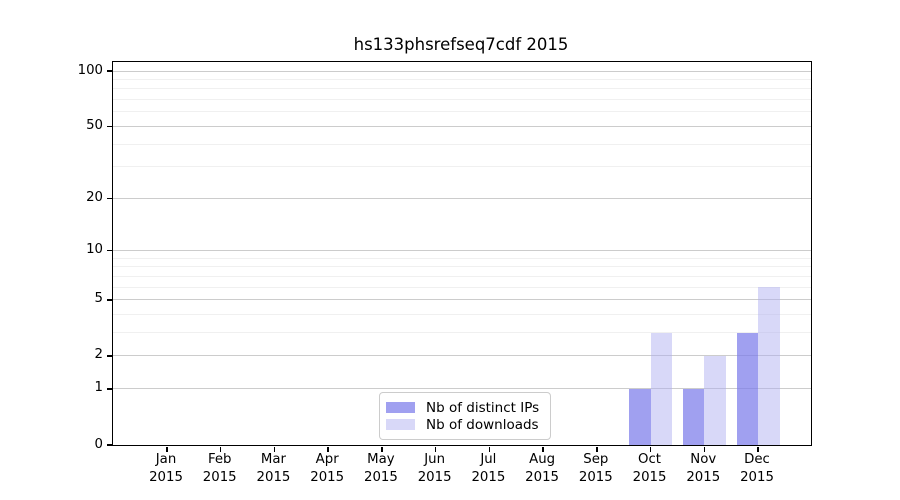 This screenshot has width=900, height=500. Describe the element at coordinates (461, 44) in the screenshot. I see `chart-title: hs133phsrefseq7cdf 2015` at that location.